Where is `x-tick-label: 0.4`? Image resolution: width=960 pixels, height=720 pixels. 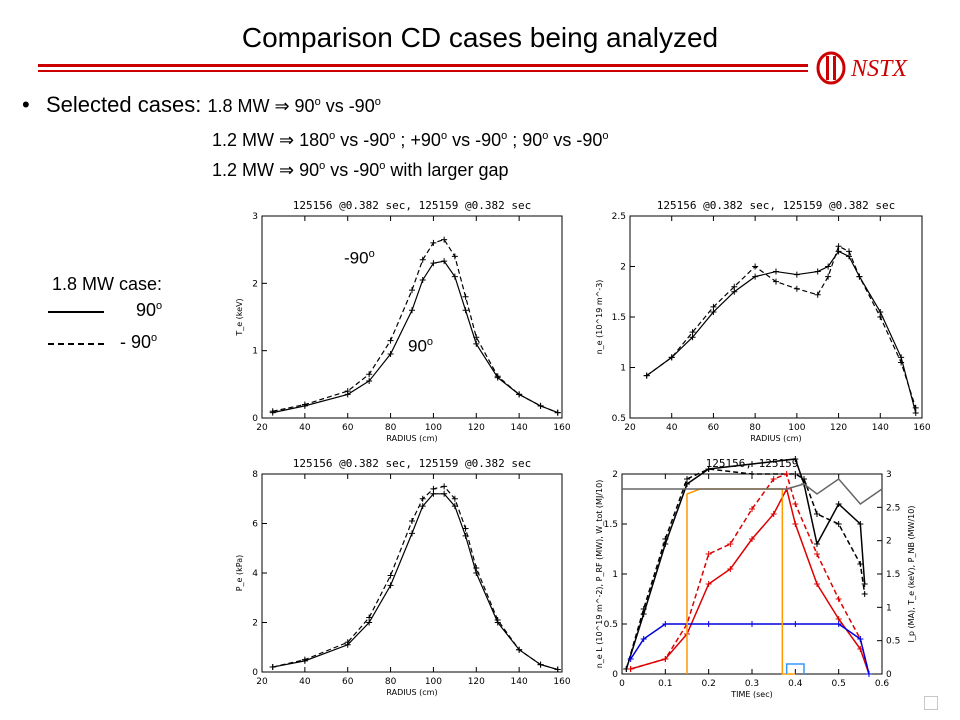 x-tick-label: 0.4 is located at coordinates (795, 684).